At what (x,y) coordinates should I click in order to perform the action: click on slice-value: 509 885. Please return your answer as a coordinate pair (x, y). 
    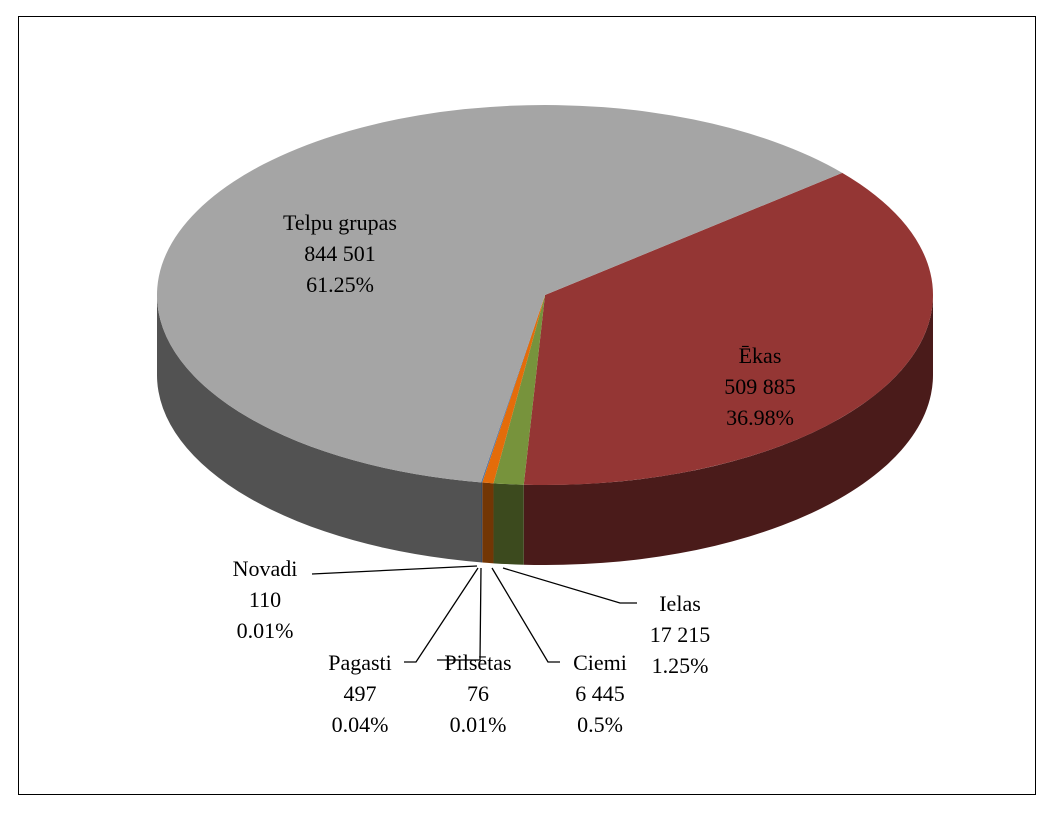
    Looking at the image, I should click on (760, 386).